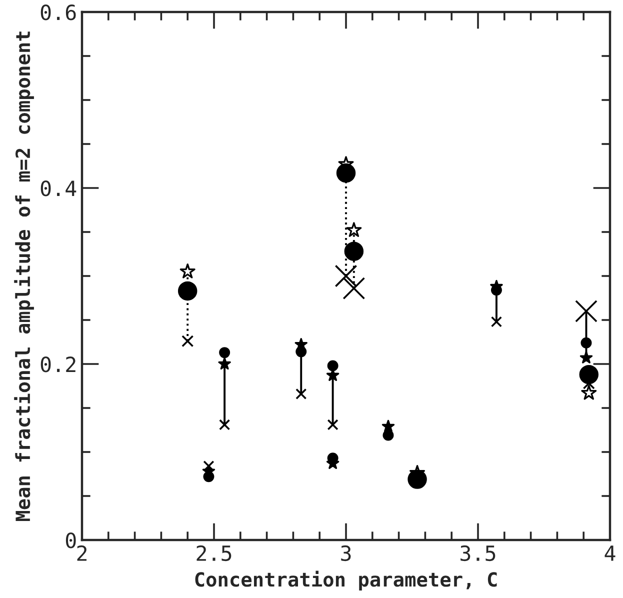  What do you see at coordinates (58, 188) in the screenshot?
I see `y-tick-label: 0.4` at bounding box center [58, 188].